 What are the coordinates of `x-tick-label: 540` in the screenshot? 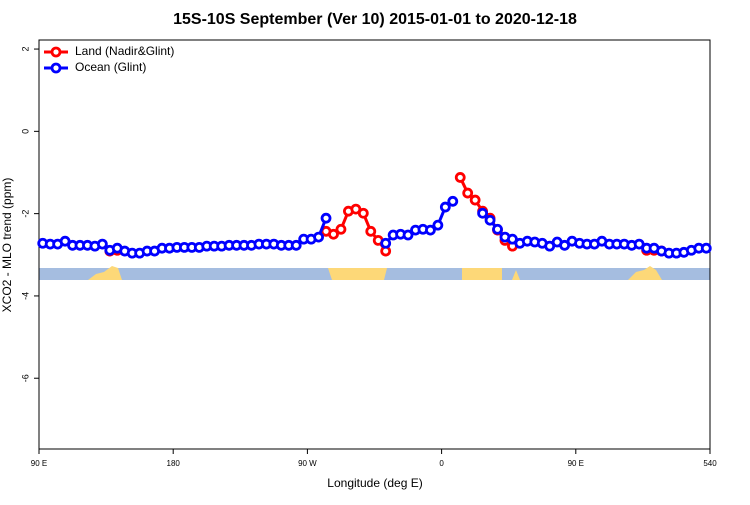 It's located at (710, 463).